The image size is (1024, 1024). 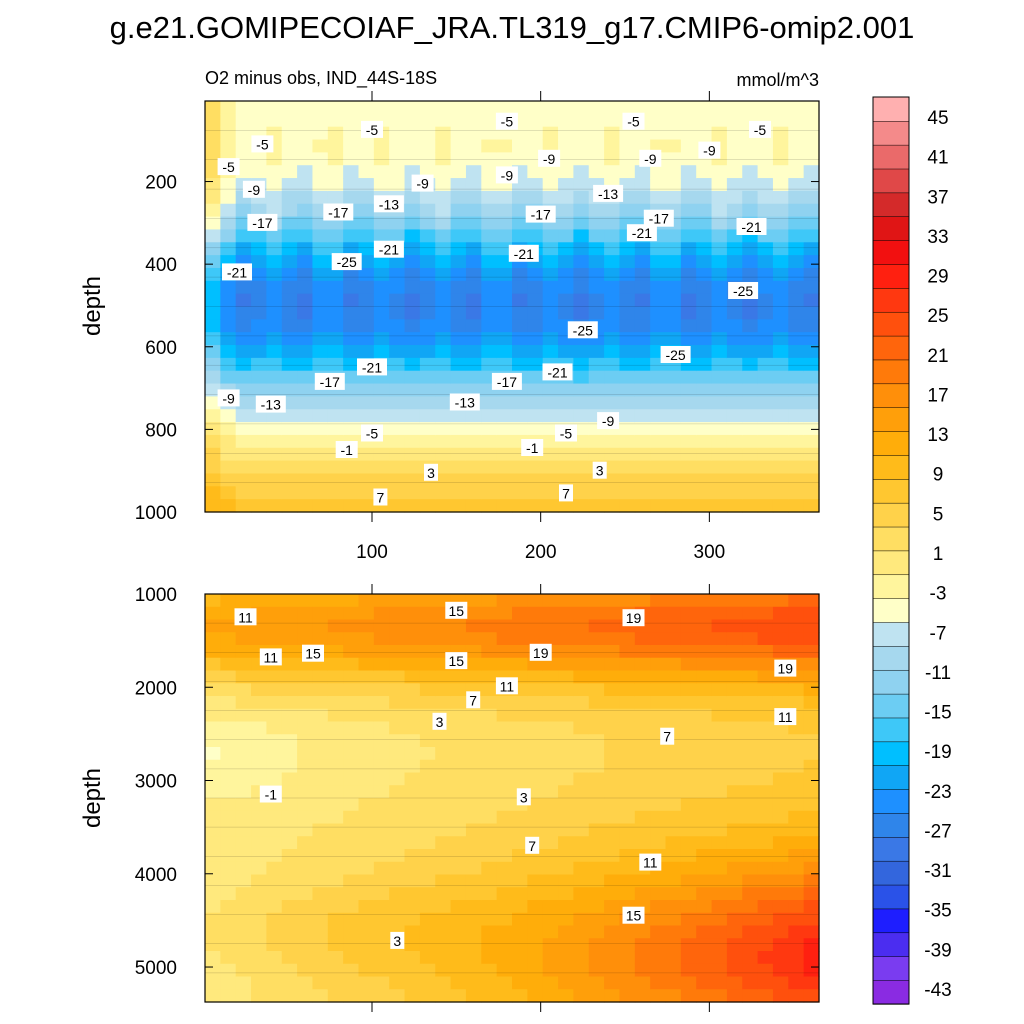 I want to click on contour-label: -21, so click(x=557, y=372).